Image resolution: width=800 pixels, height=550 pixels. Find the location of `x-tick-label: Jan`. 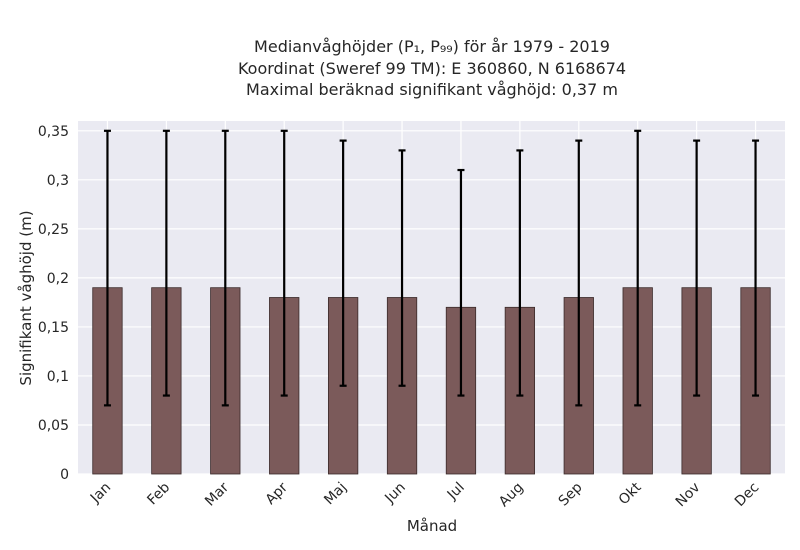

x-tick-label: Jan is located at coordinates (100, 493).